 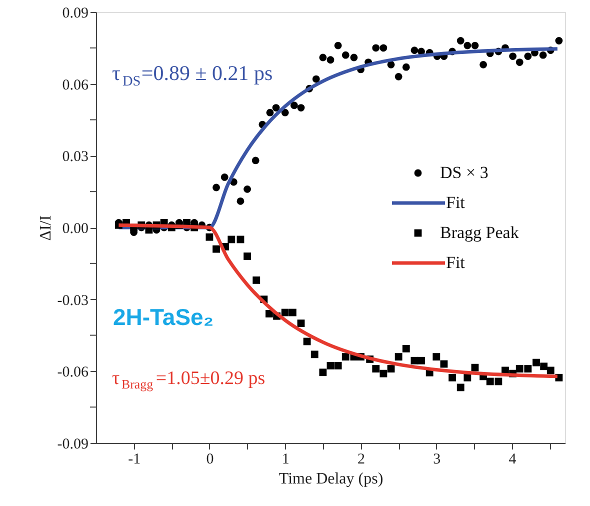 I want to click on x-tick-label: 3, so click(x=437, y=460).